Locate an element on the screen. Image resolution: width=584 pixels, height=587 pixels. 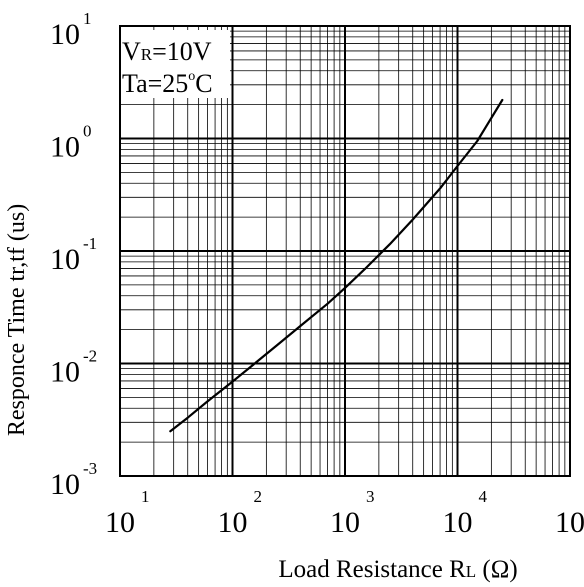
annotation-line-2: Ta=25oC is located at coordinates (167, 83).